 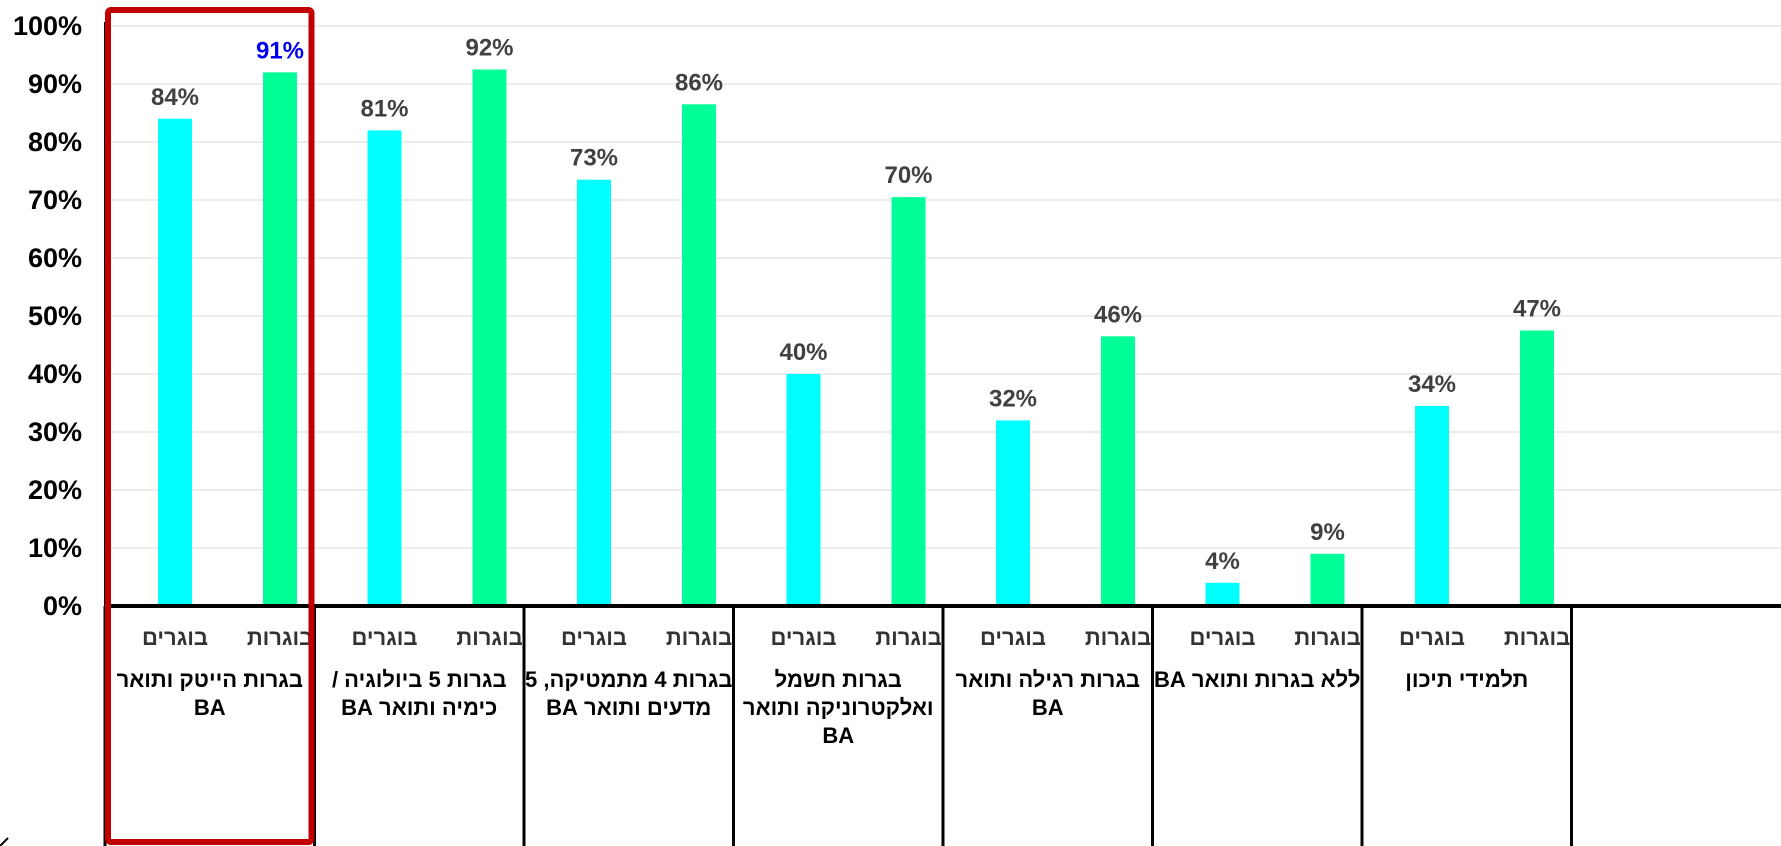 What do you see at coordinates (384, 108) in the screenshot?
I see `value-label: 81%` at bounding box center [384, 108].